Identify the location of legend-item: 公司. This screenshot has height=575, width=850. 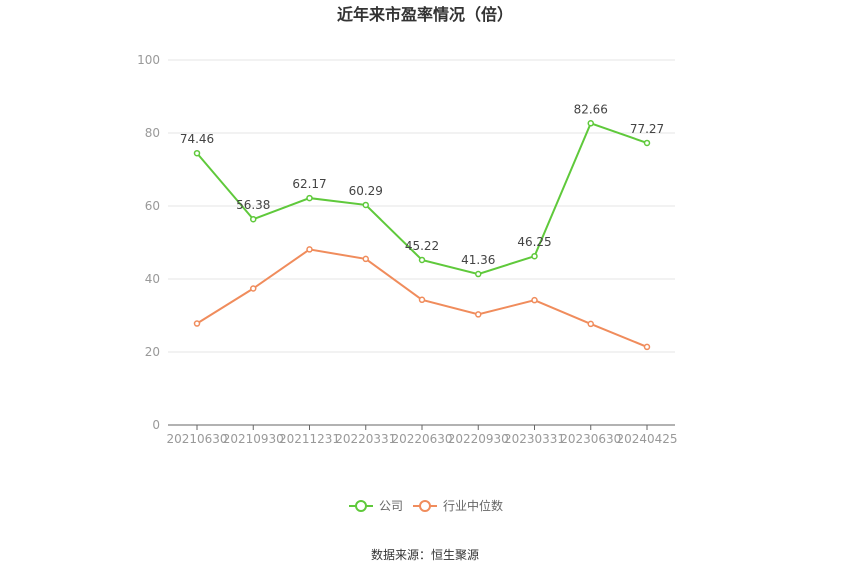
(376, 506).